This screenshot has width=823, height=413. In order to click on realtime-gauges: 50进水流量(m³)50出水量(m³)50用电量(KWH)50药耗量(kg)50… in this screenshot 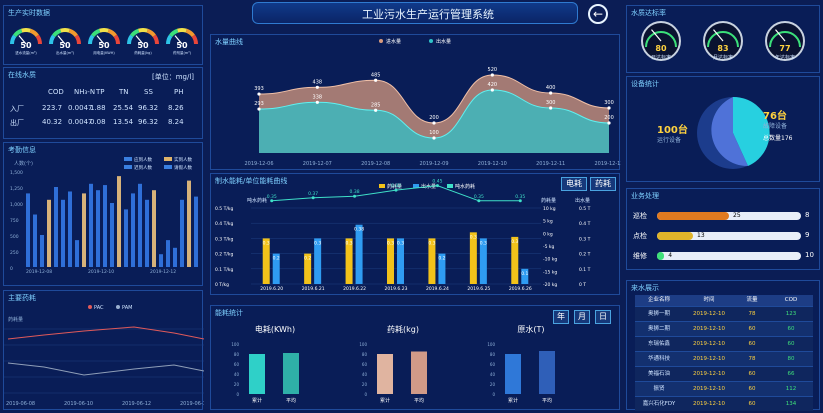, I will do `click(104, 41)`.